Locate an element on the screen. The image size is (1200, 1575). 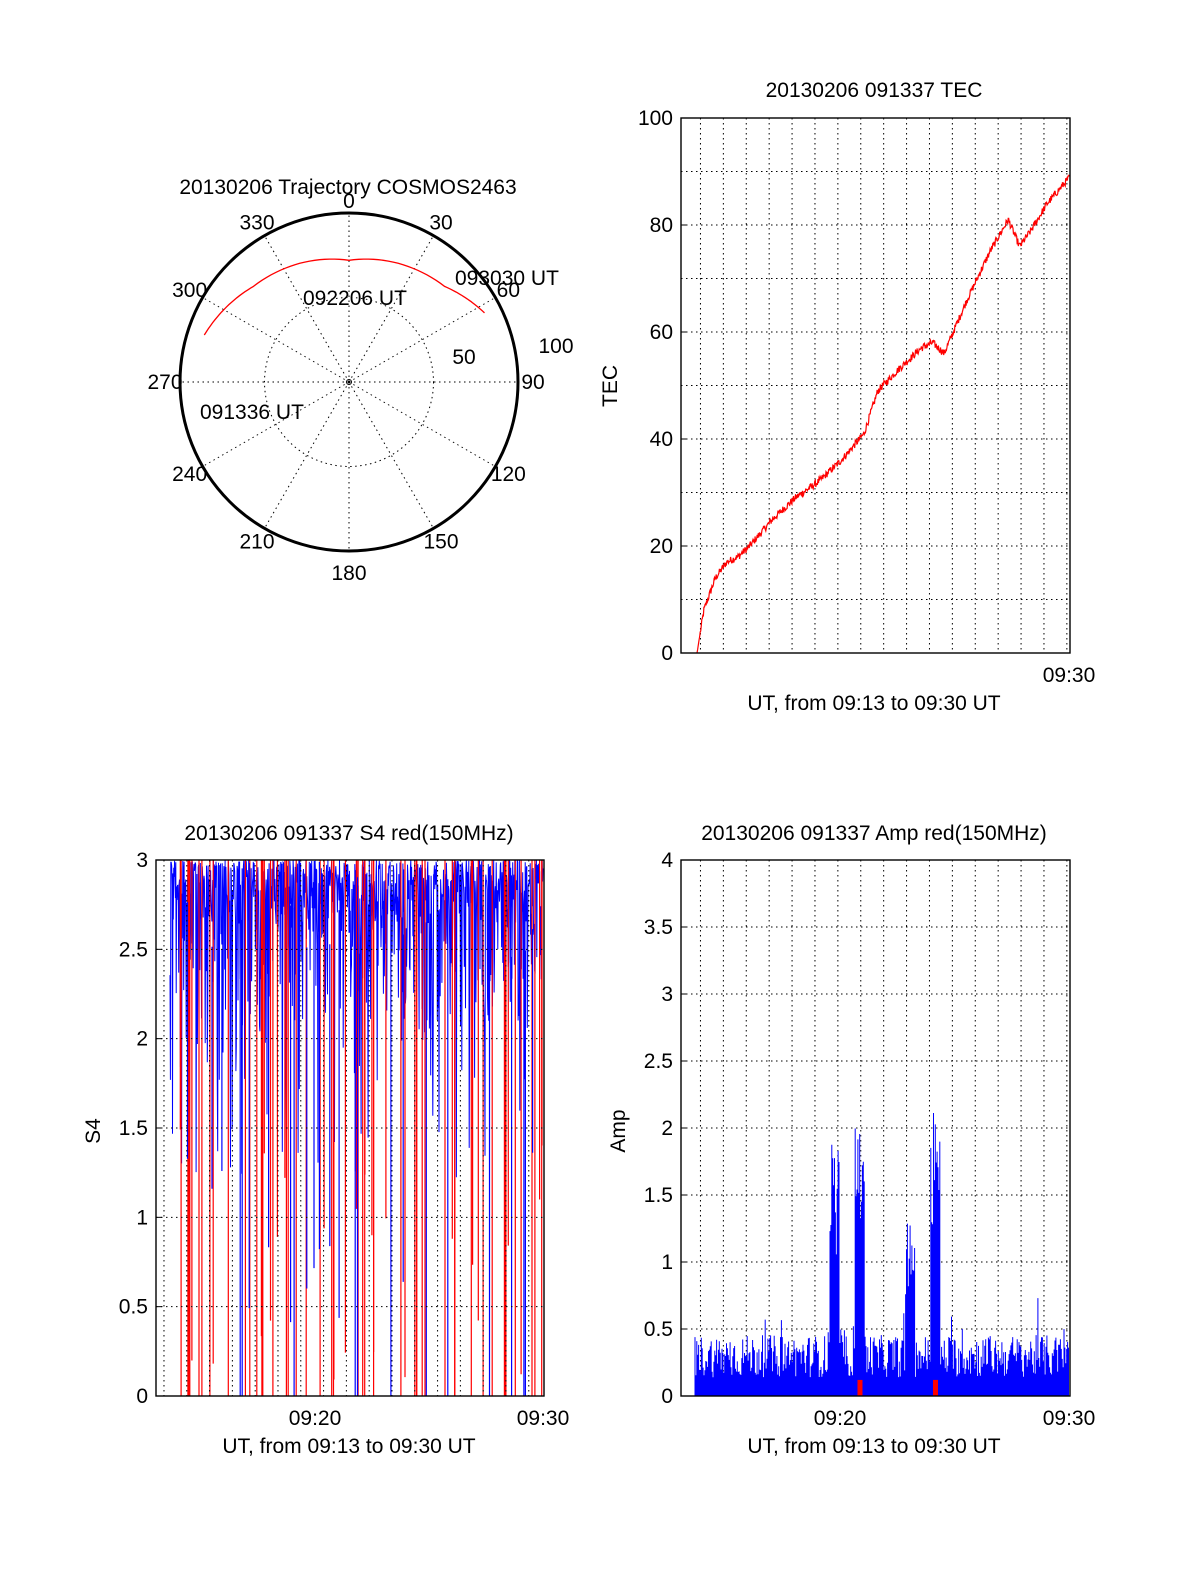
angle-label-120: 120 is located at coordinates (508, 474).